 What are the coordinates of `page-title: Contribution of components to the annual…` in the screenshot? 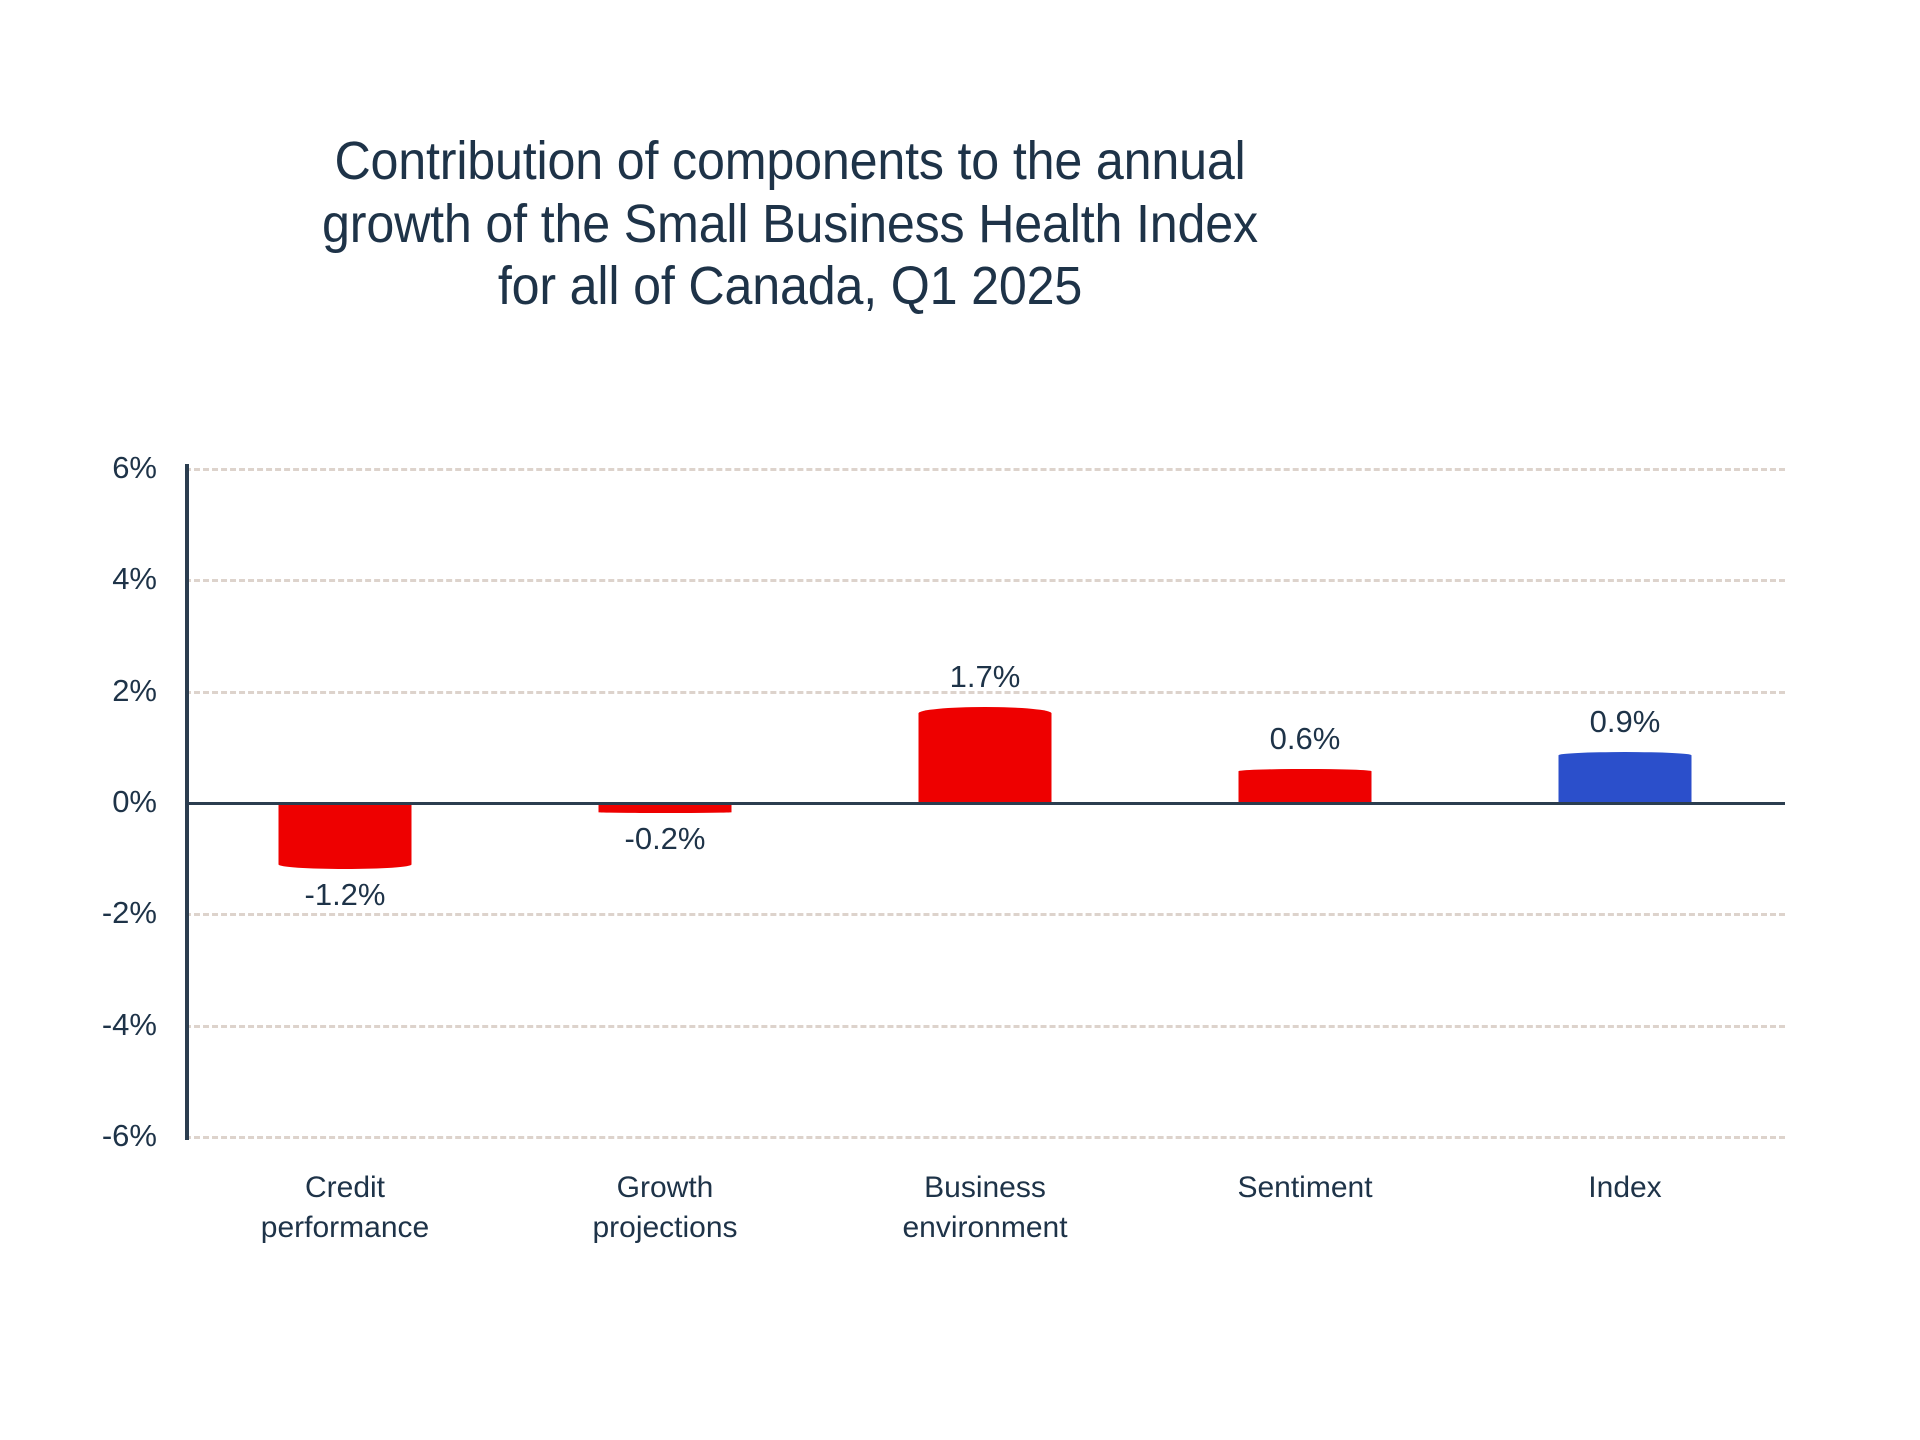 It's located at (790, 224).